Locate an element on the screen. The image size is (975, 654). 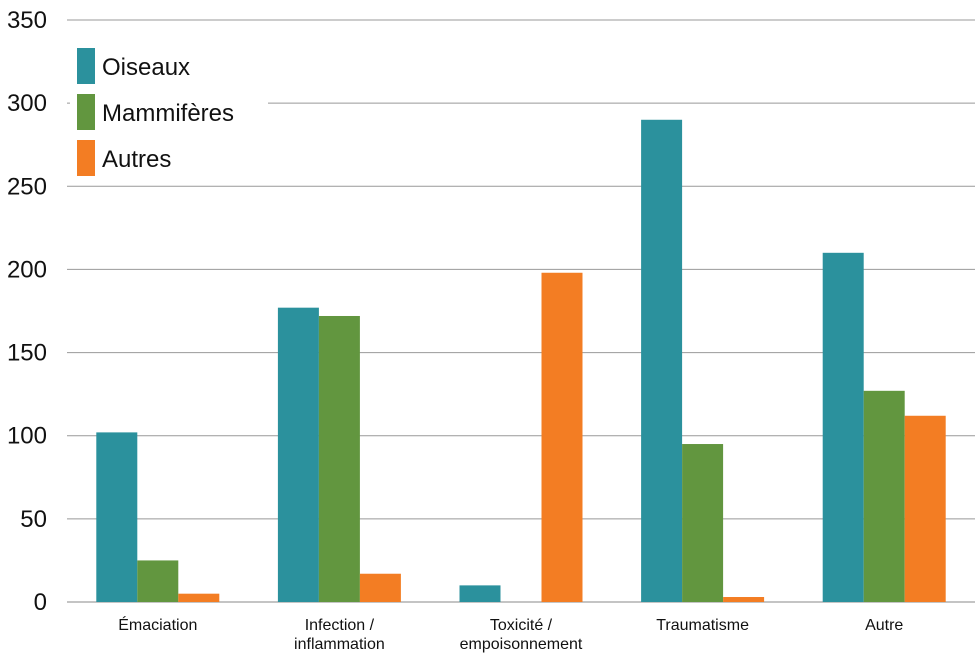
x-tick-label: Émaciation is located at coordinates (157, 624).